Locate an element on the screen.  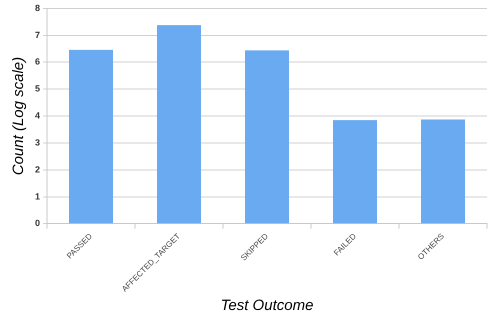
y-tick-label: 3 is located at coordinates (37, 142).